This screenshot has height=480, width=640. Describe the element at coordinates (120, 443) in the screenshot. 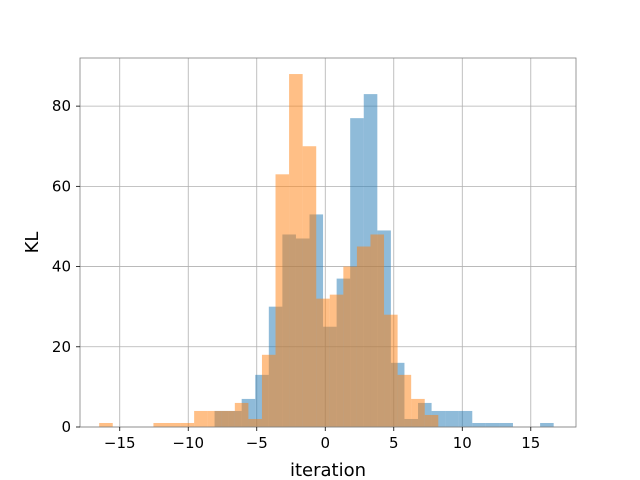

I see `x-tick-label: −15` at that location.